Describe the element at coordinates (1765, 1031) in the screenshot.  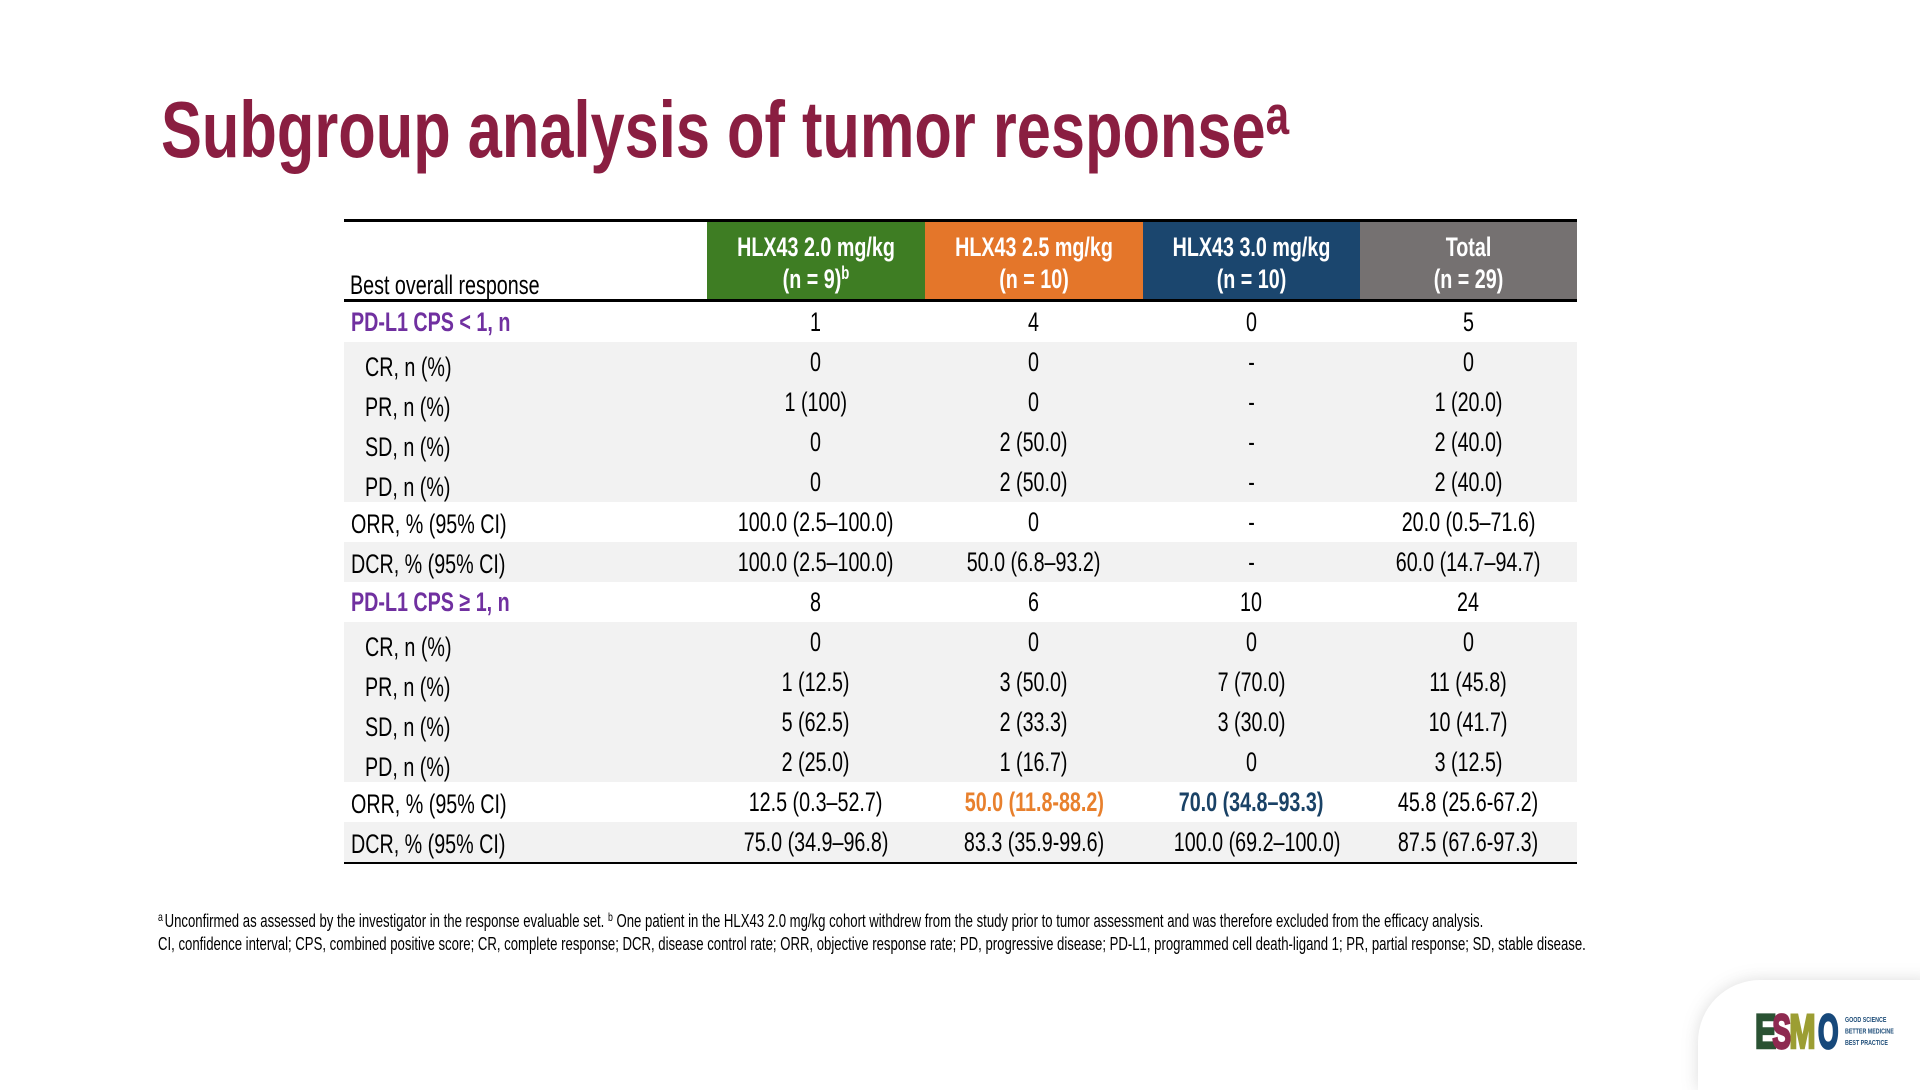
I see `svg-text: E` at that location.